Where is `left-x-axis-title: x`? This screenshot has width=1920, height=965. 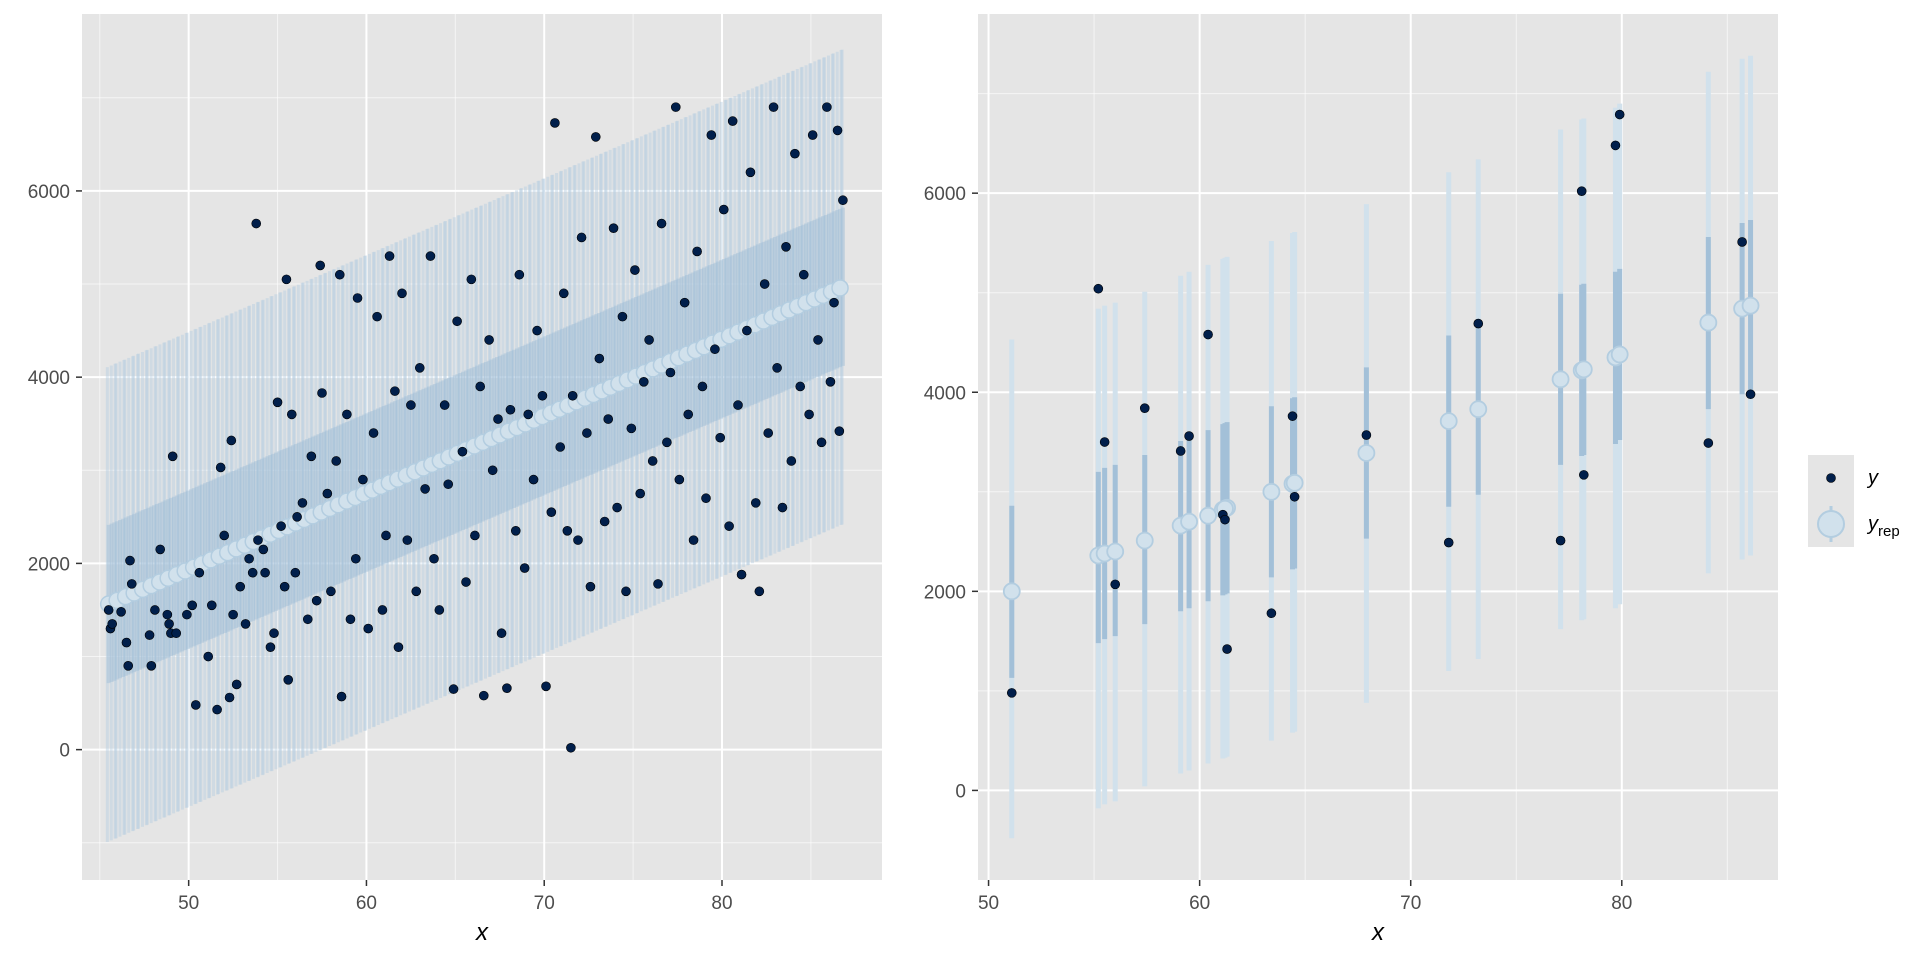 left-x-axis-title: x is located at coordinates (482, 932).